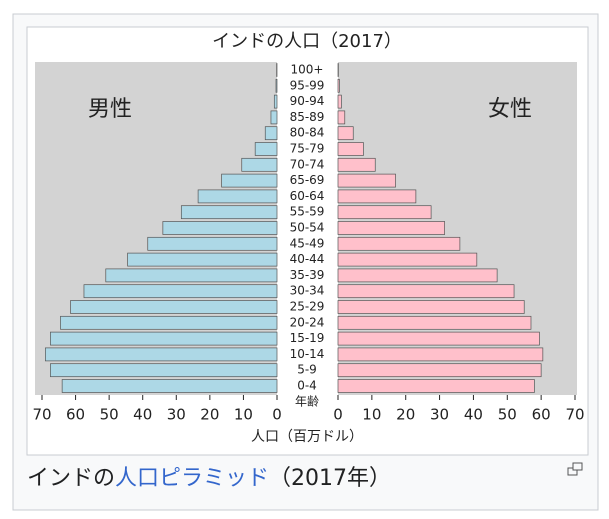 The image size is (609, 519). I want to click on age-label: 30-34, so click(307, 291).